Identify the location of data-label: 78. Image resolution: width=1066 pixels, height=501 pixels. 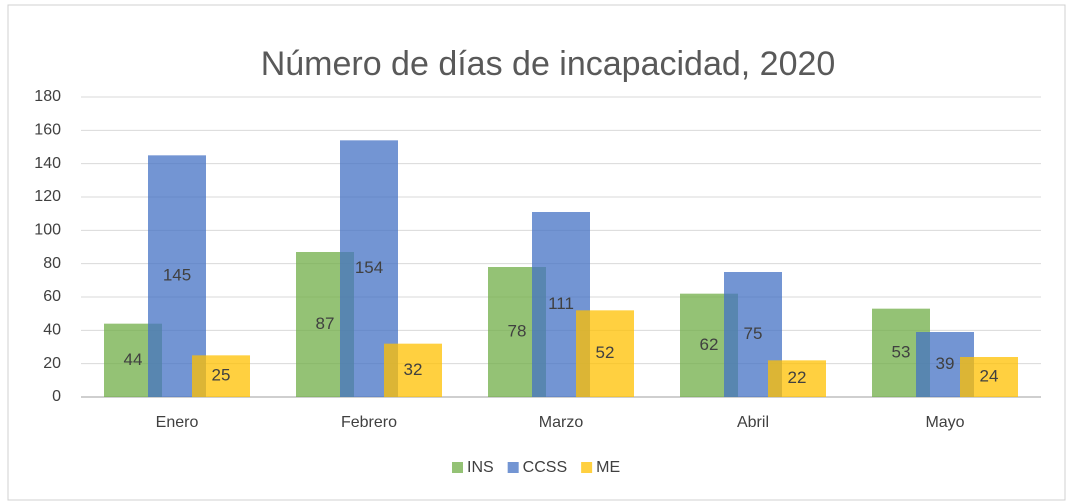
(517, 330).